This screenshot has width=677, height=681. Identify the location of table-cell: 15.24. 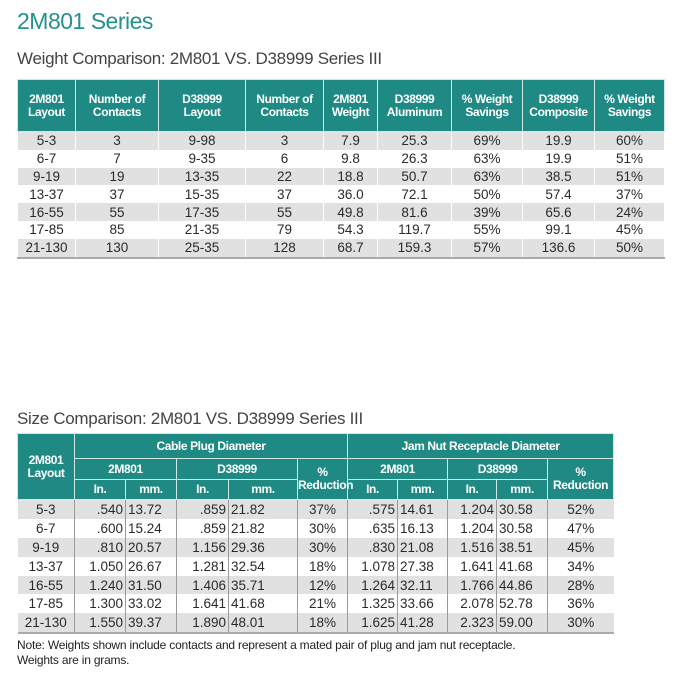
(151, 528).